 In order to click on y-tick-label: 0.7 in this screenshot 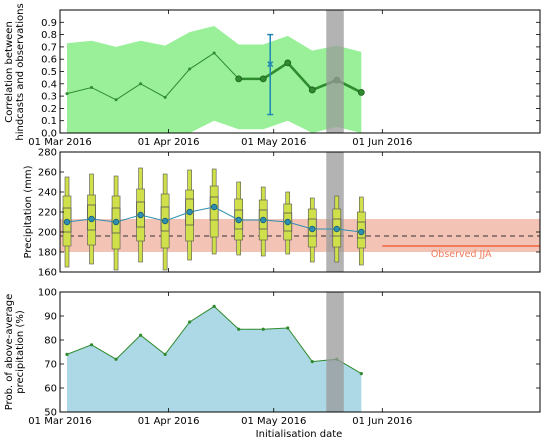, I will do `click(49, 47)`.